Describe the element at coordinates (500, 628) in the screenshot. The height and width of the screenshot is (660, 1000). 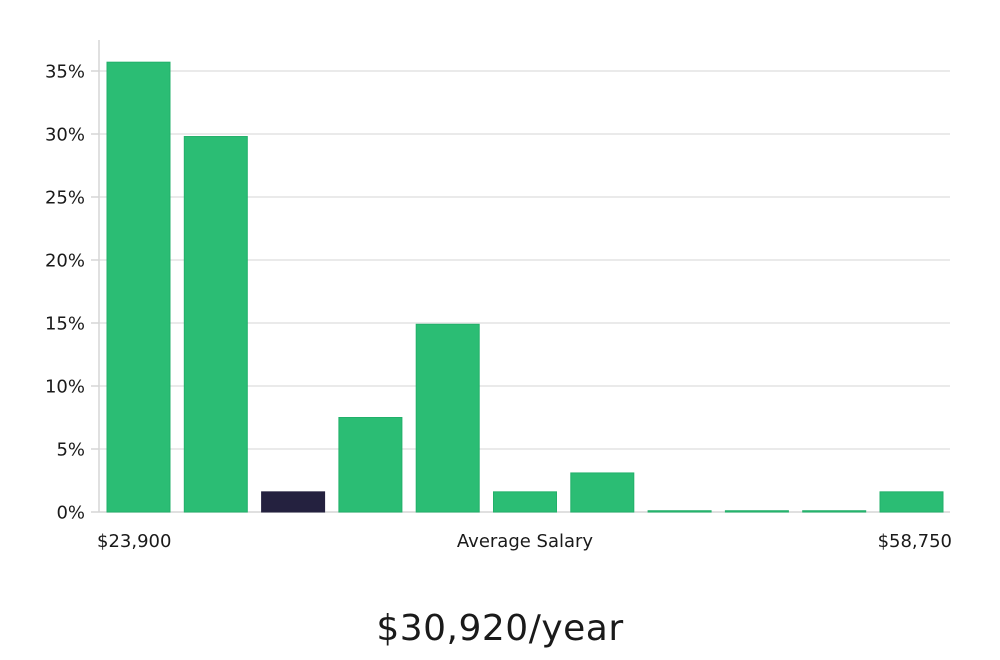
I see `average-salary-value: $30,920/year` at that location.